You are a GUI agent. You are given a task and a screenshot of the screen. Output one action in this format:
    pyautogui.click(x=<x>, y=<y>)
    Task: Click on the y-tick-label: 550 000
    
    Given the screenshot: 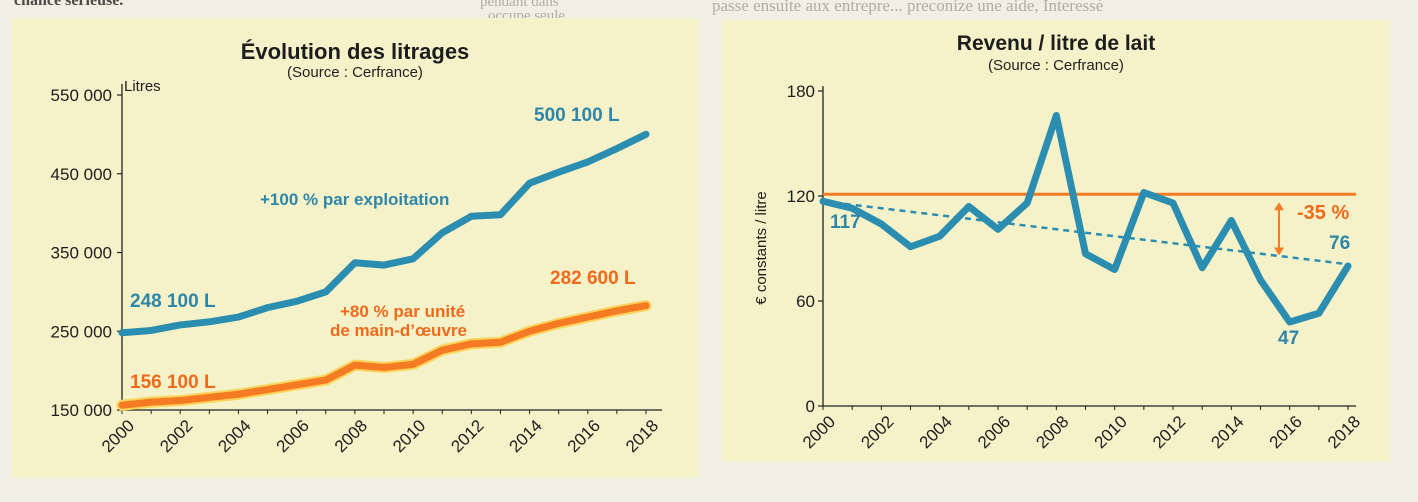 What is the action you would take?
    pyautogui.click(x=81, y=95)
    